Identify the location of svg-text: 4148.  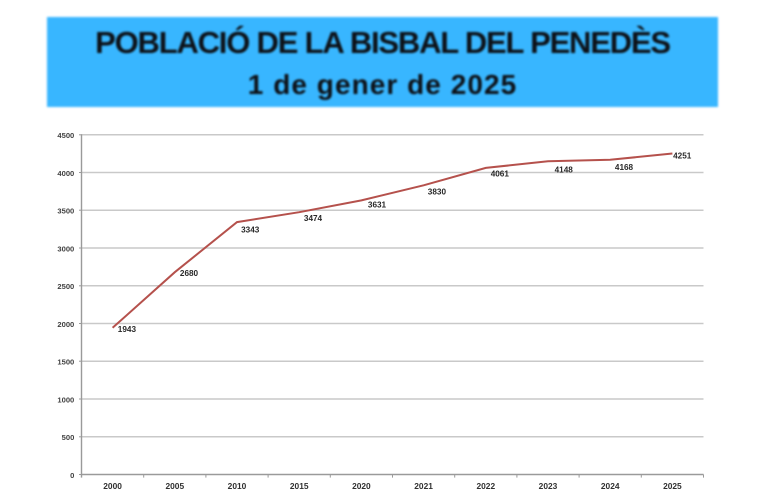
(564, 169).